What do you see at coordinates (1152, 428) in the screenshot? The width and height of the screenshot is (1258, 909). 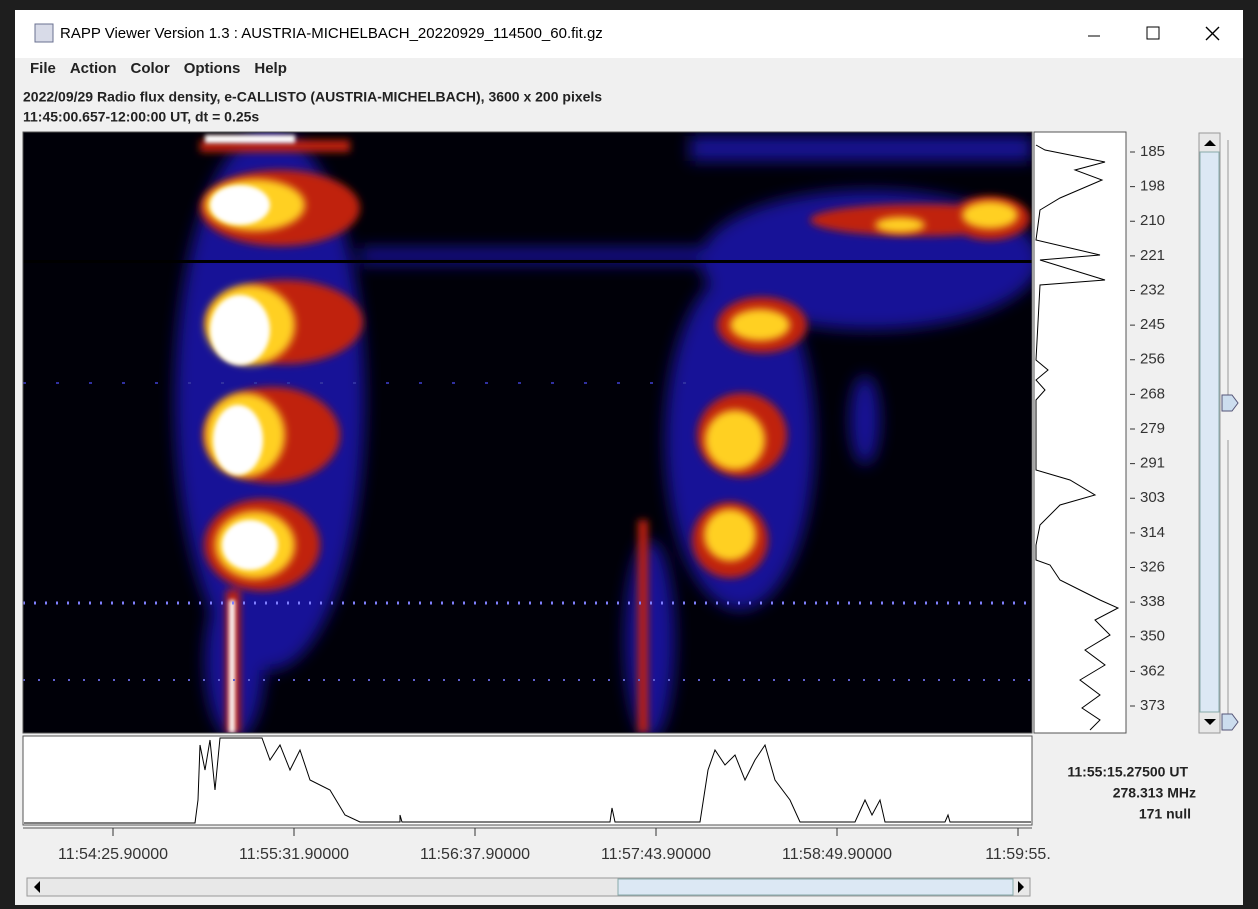 I see `frequency-tick-label: 279` at bounding box center [1152, 428].